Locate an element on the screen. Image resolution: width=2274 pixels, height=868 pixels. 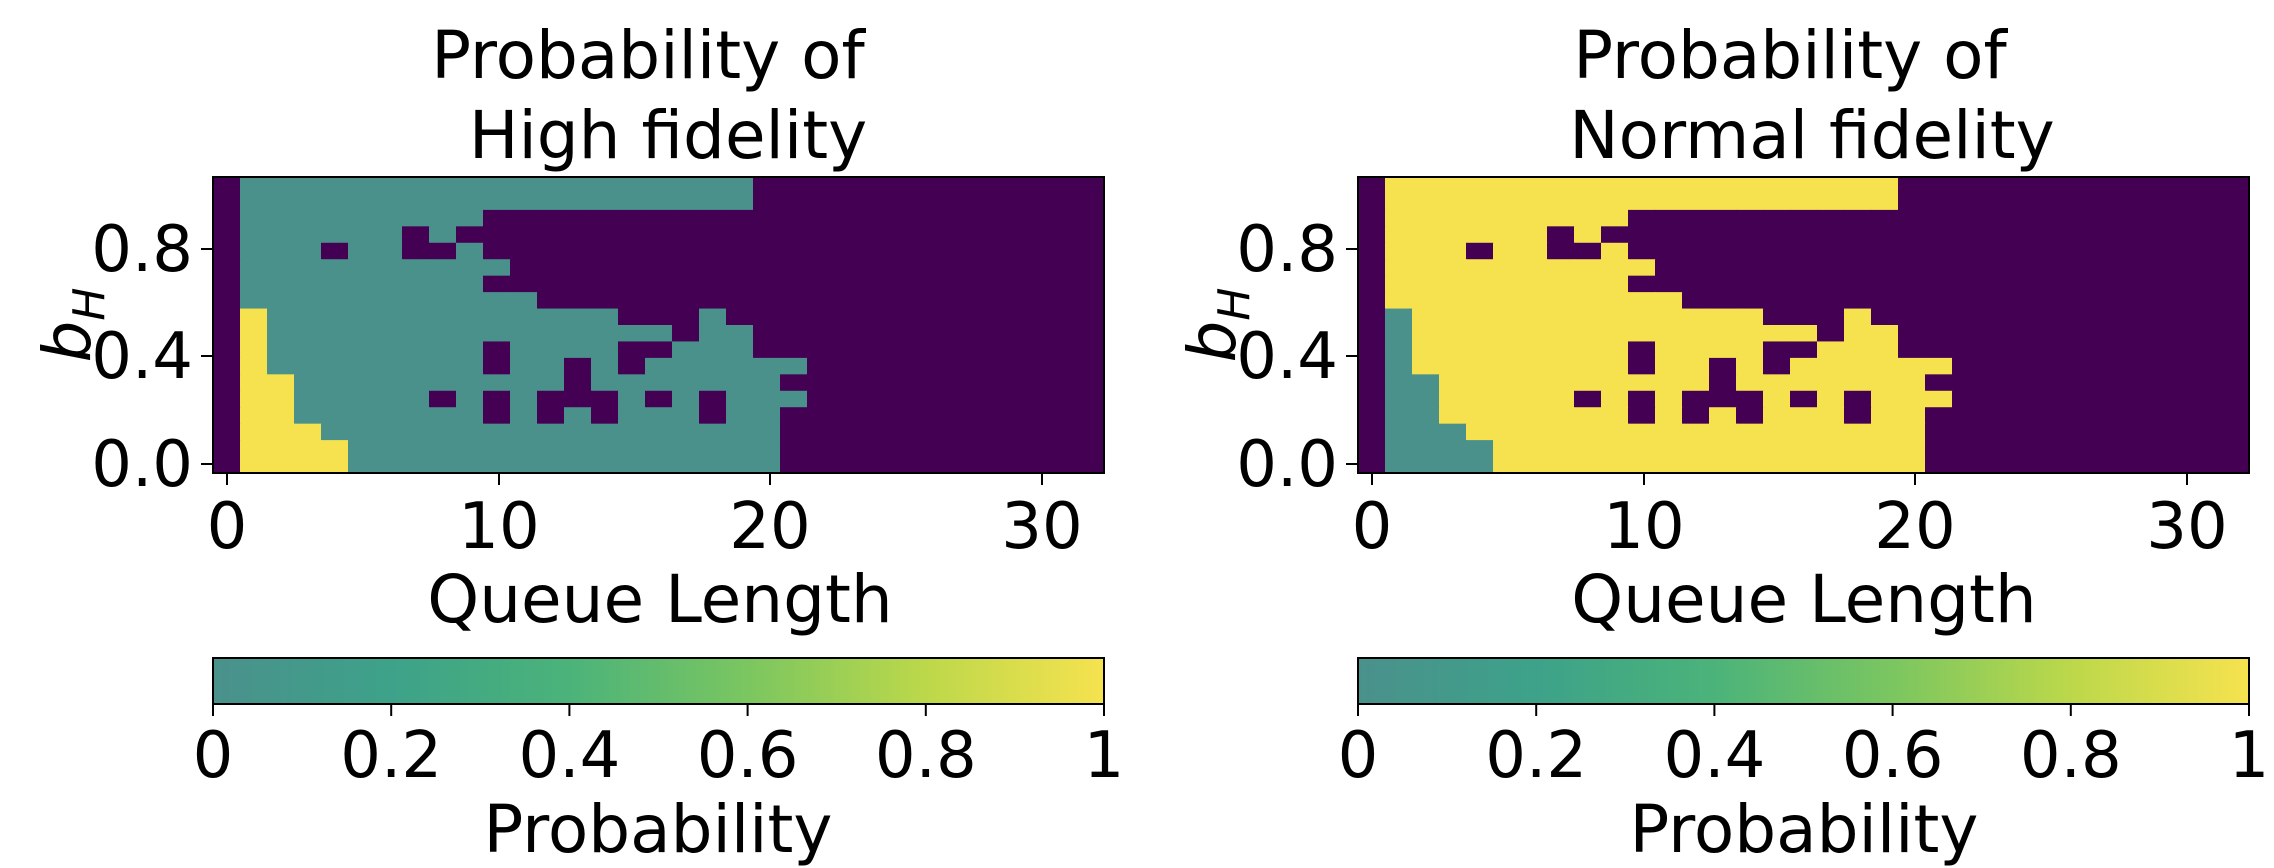
panel-title-line-2: Normal fidelity is located at coordinates (1811, 135).